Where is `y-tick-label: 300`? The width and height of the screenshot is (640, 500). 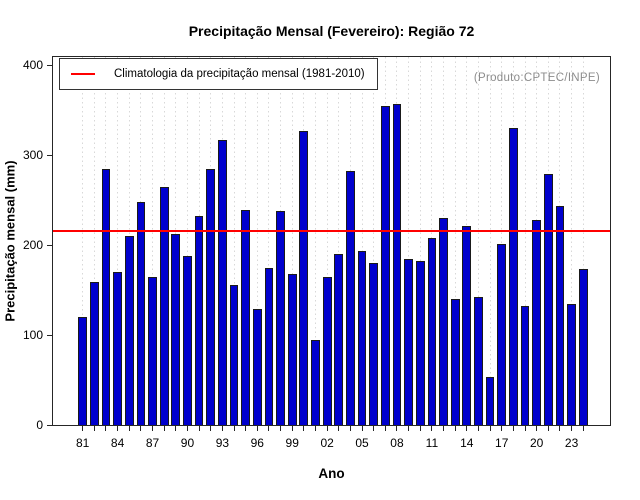 y-tick-label: 300 is located at coordinates (32, 155).